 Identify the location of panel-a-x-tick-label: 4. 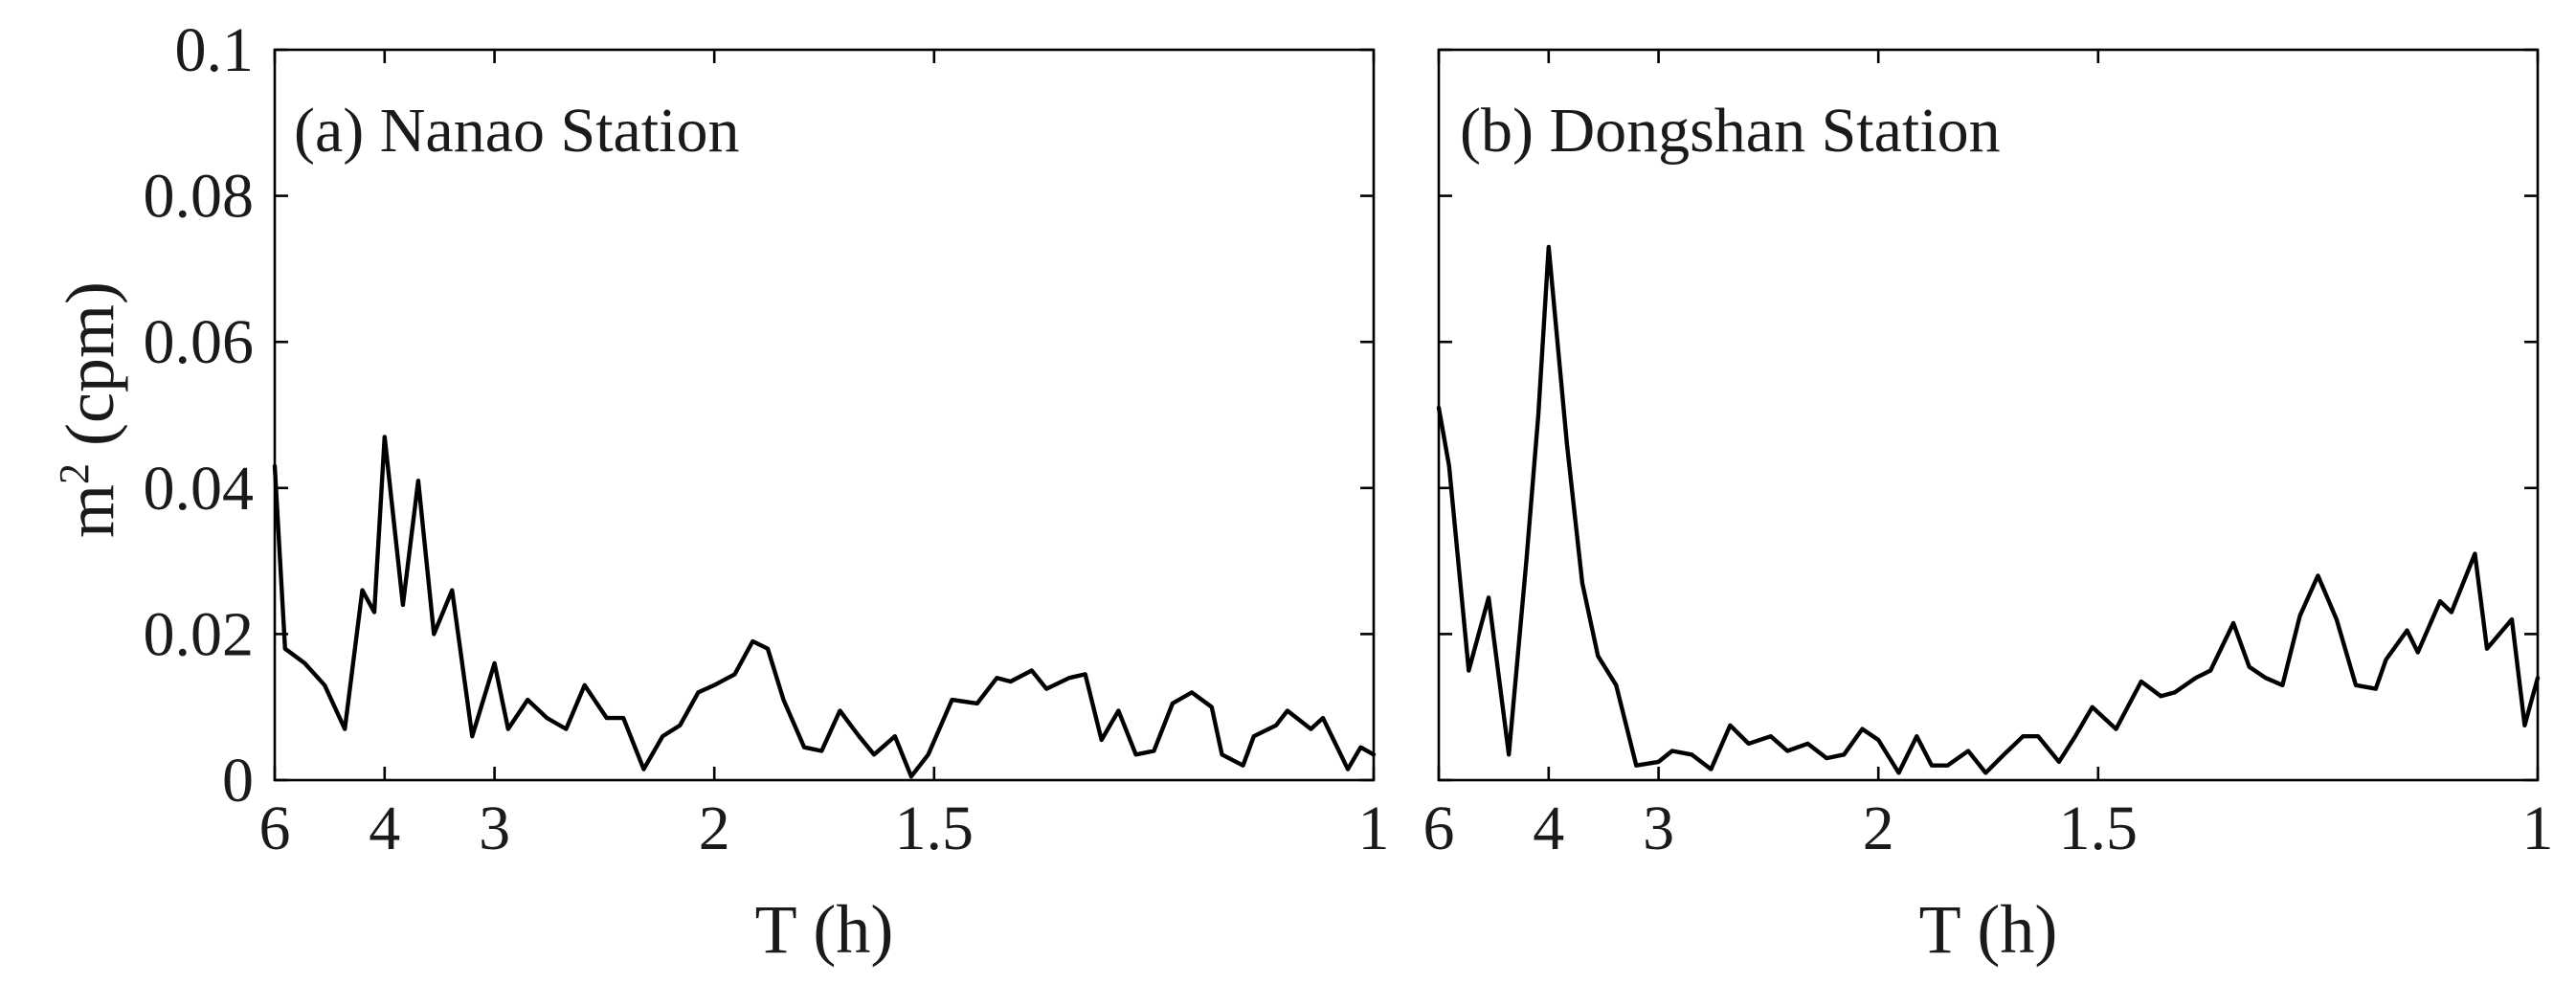
(385, 828).